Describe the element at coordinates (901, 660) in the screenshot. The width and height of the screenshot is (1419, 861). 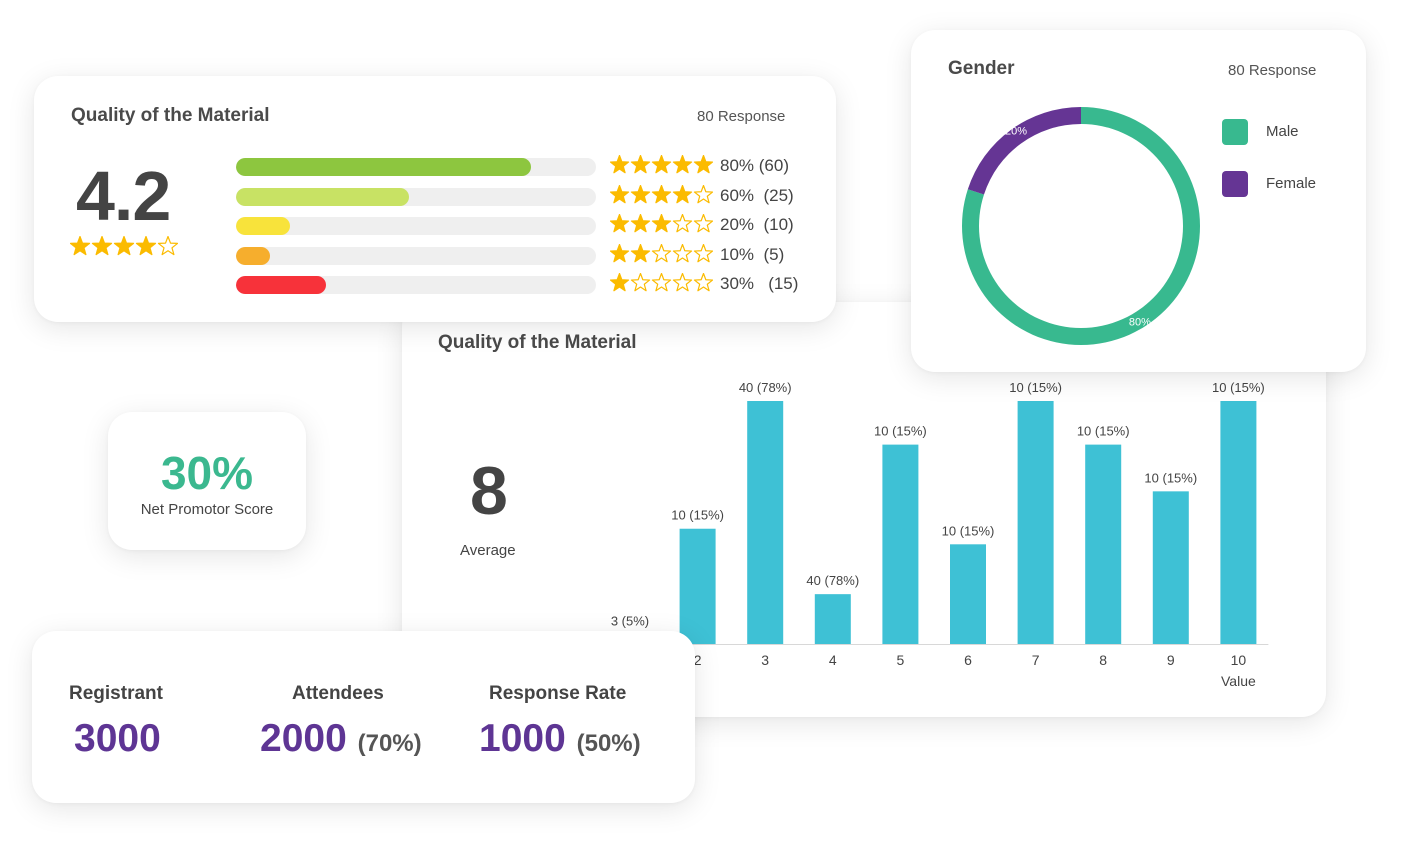
I see `x-tick-label: 5` at that location.